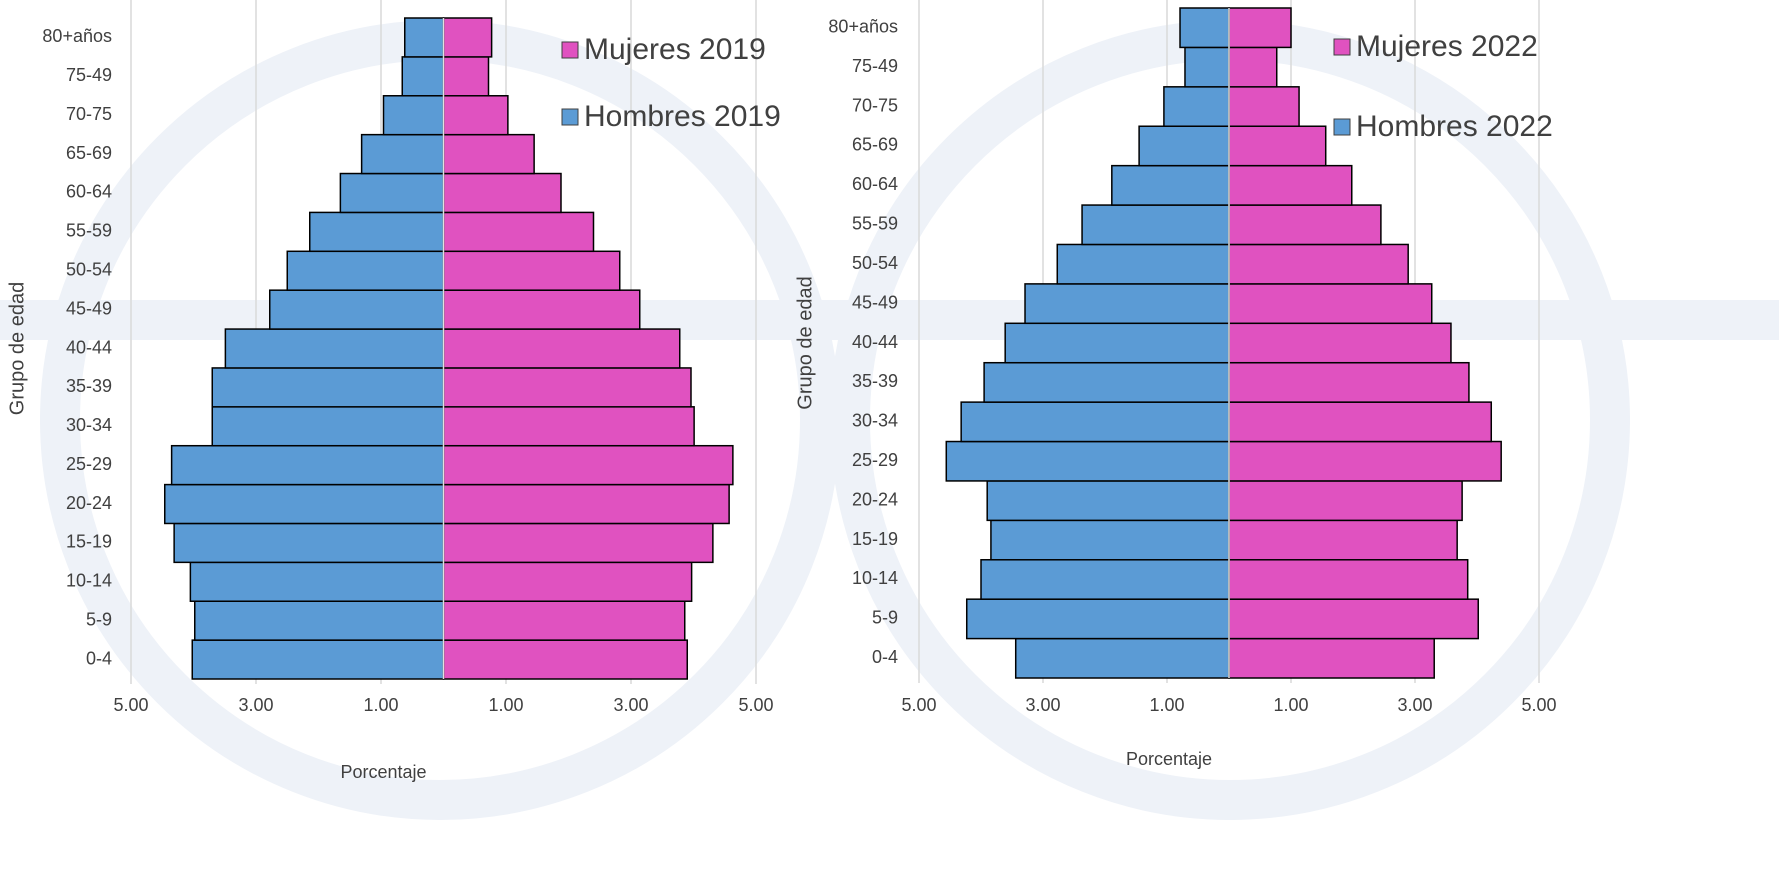 Image resolution: width=1779 pixels, height=889 pixels. I want to click on legend-label: Mujeres 2022, so click(1447, 46).